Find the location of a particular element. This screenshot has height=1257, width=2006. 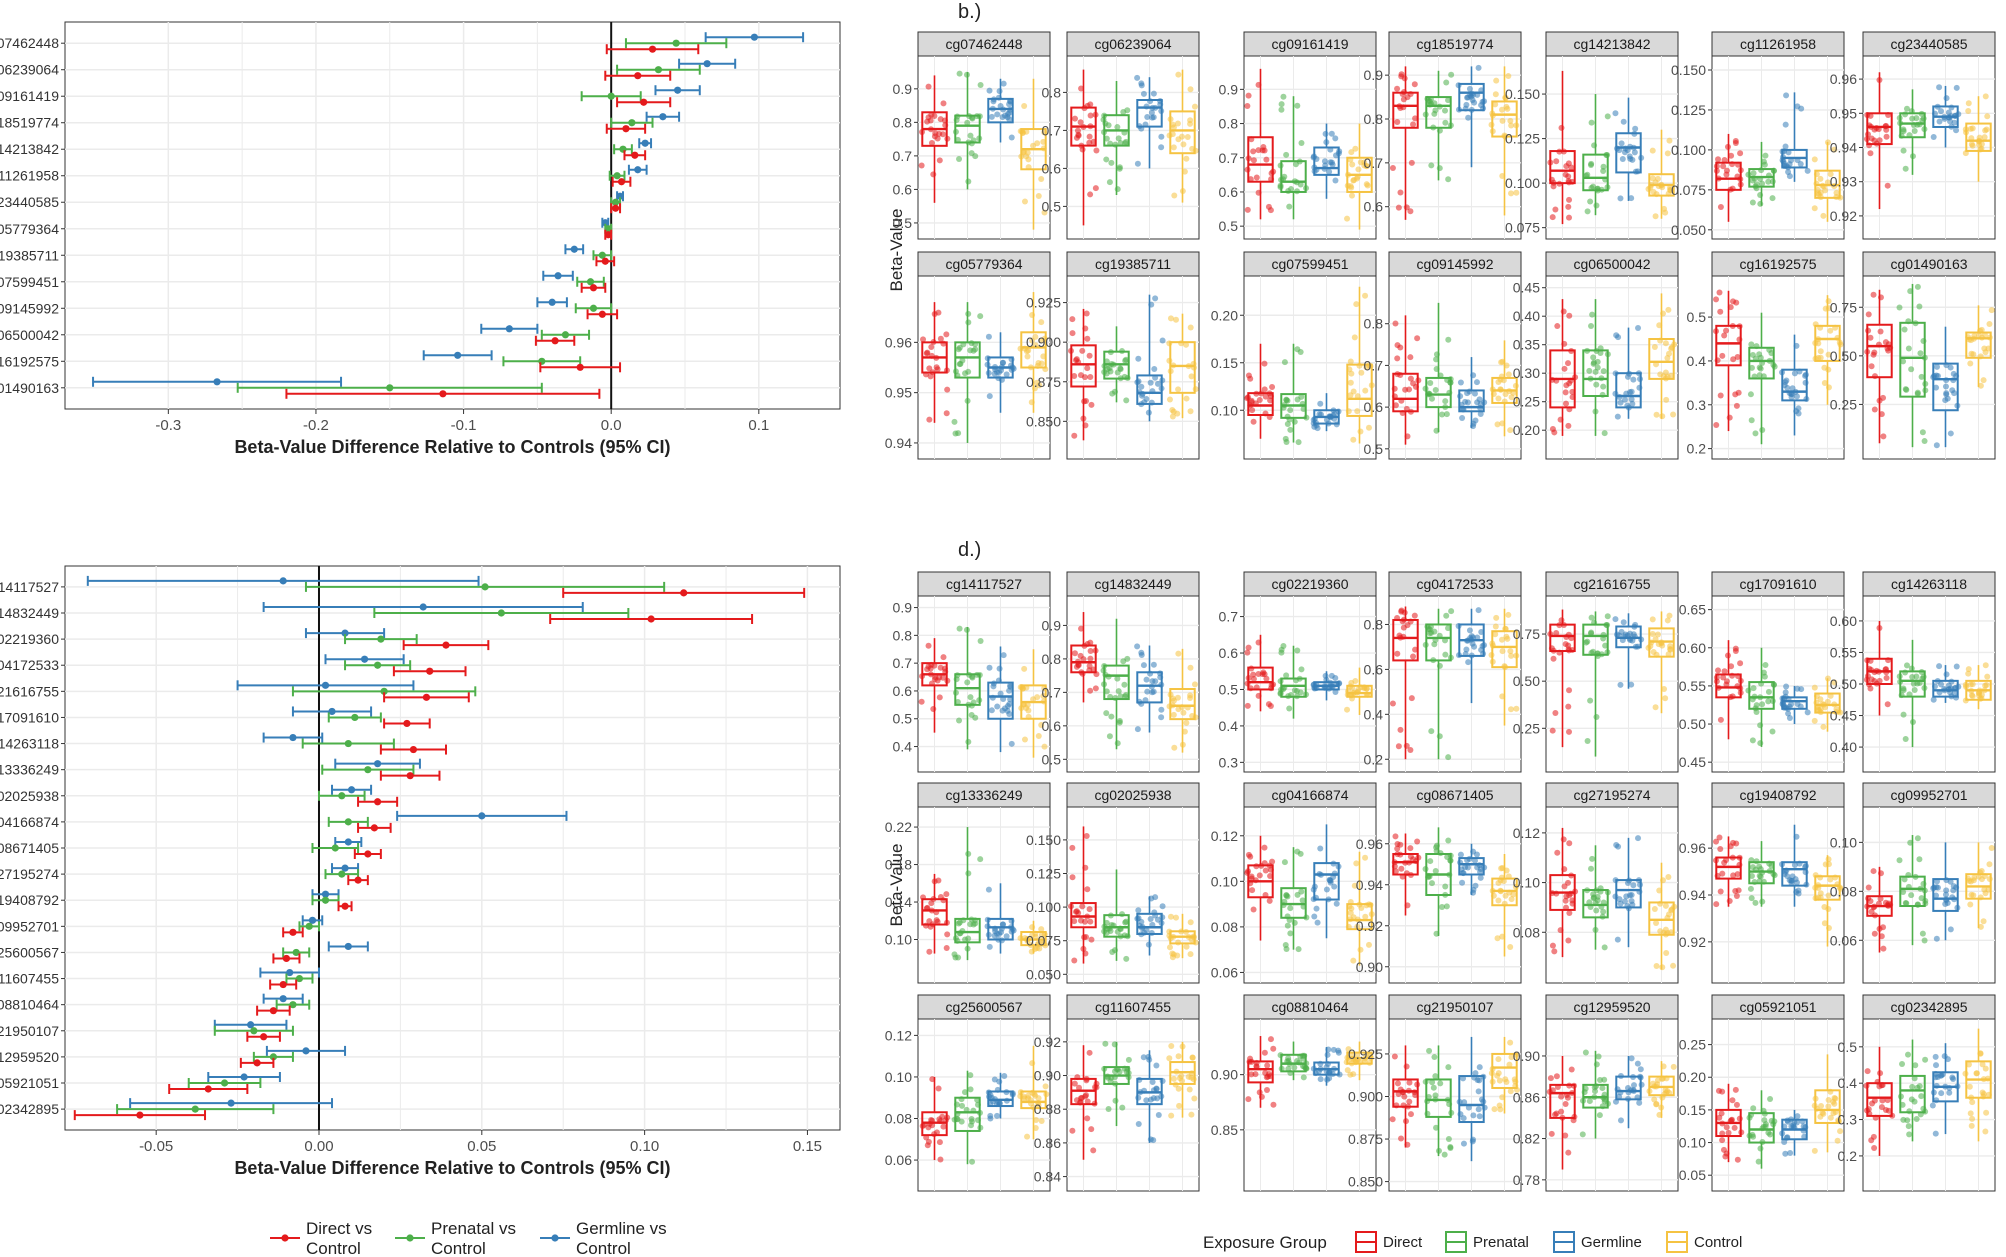

errorbar-direct-cg17091610 is located at coordinates (407, 723).